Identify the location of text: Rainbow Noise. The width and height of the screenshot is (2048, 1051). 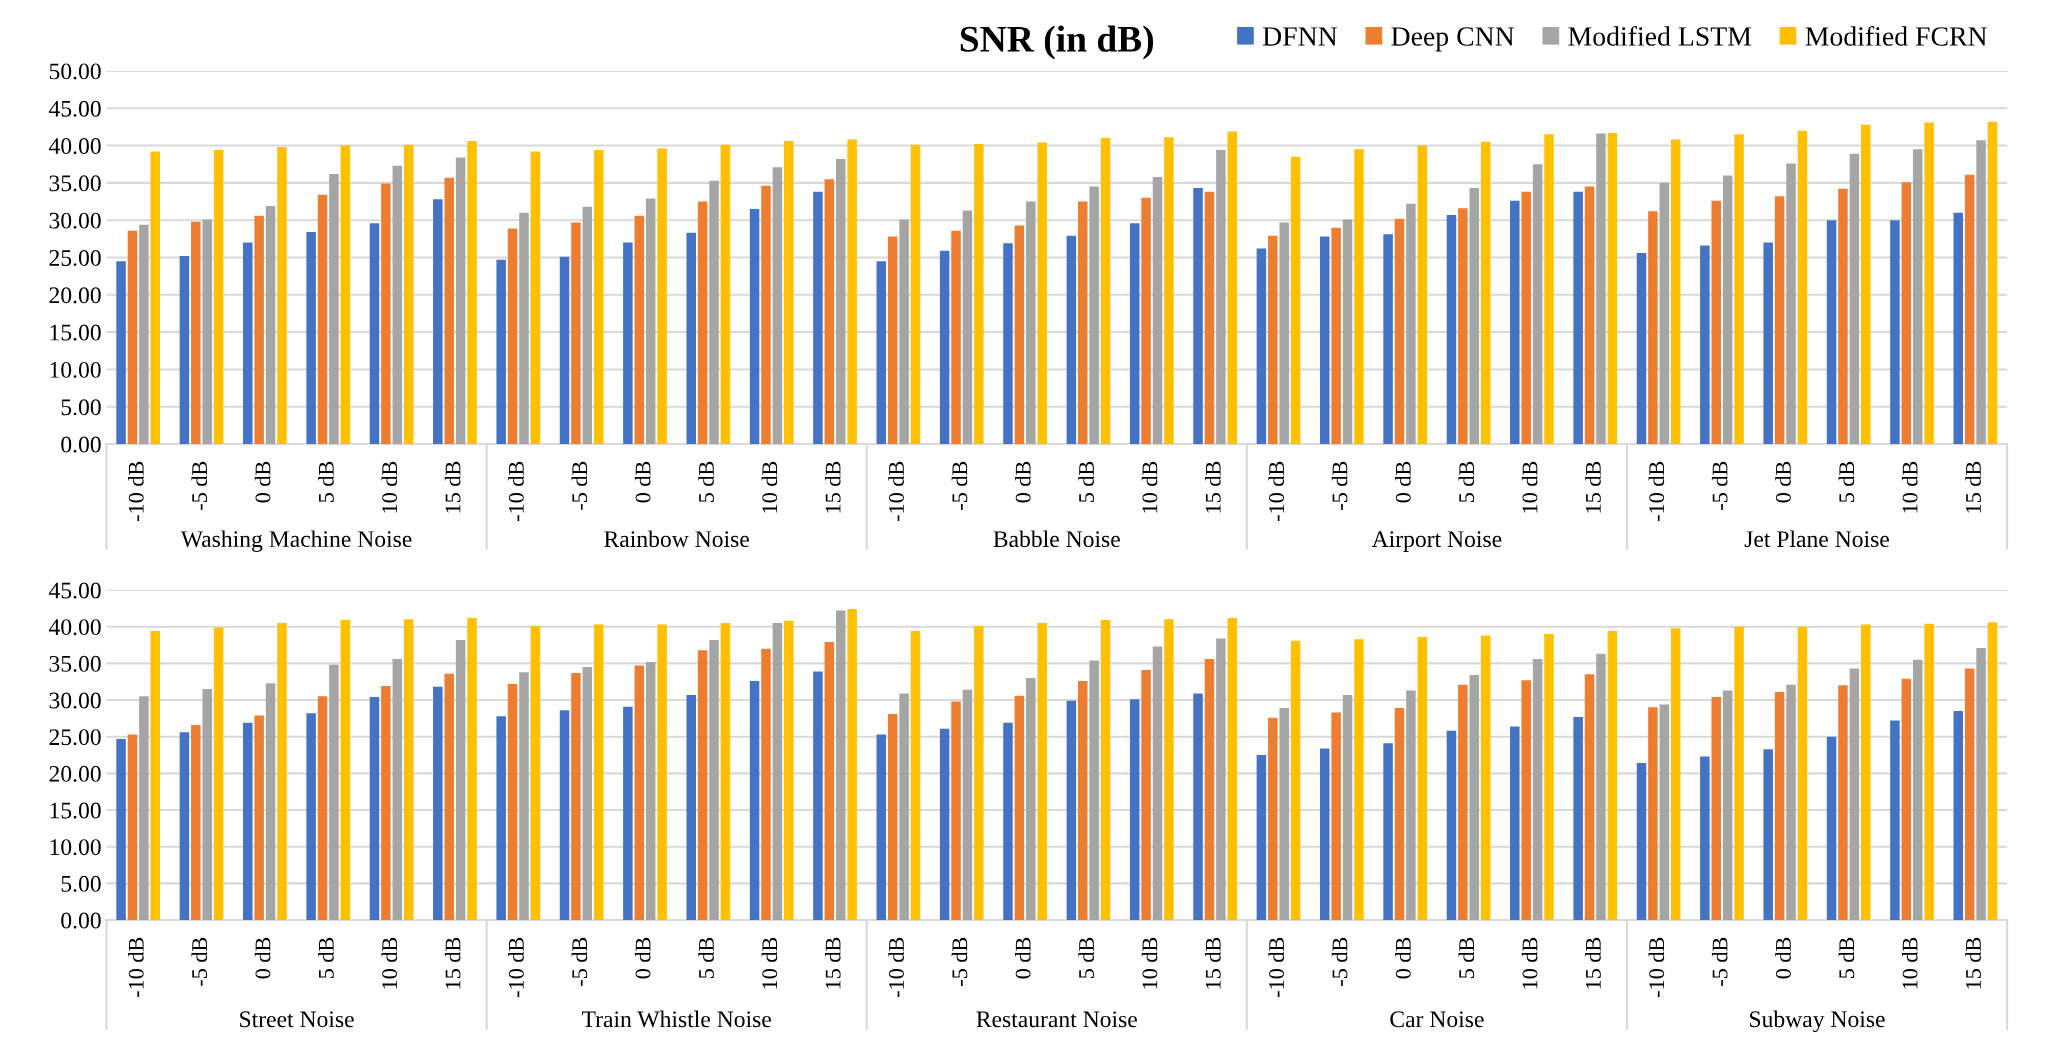
(676, 539).